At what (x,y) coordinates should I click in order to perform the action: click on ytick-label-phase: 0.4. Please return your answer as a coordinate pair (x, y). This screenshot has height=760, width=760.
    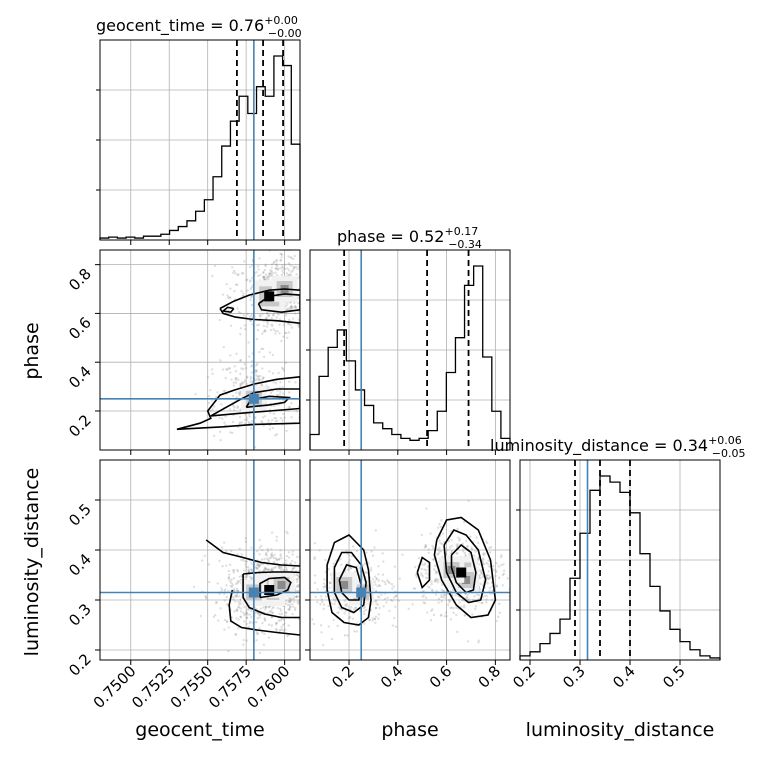
    Looking at the image, I should click on (80, 377).